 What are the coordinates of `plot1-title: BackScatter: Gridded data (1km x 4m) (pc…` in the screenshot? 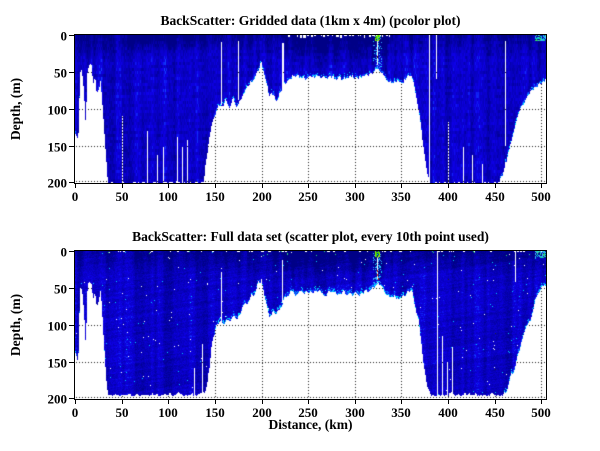 It's located at (310, 20).